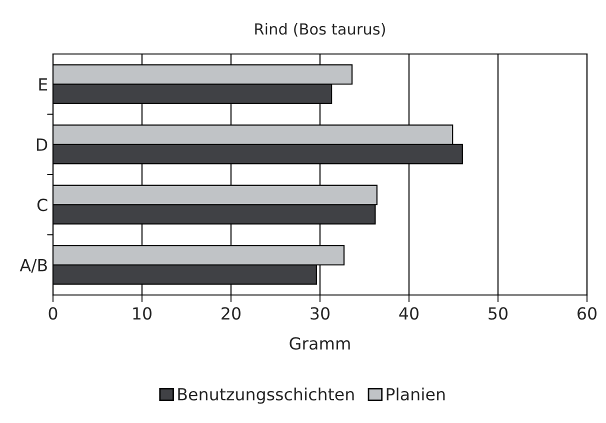 This screenshot has width=606, height=423. Describe the element at coordinates (142, 313) in the screenshot. I see `x-tick-label: 10` at that location.